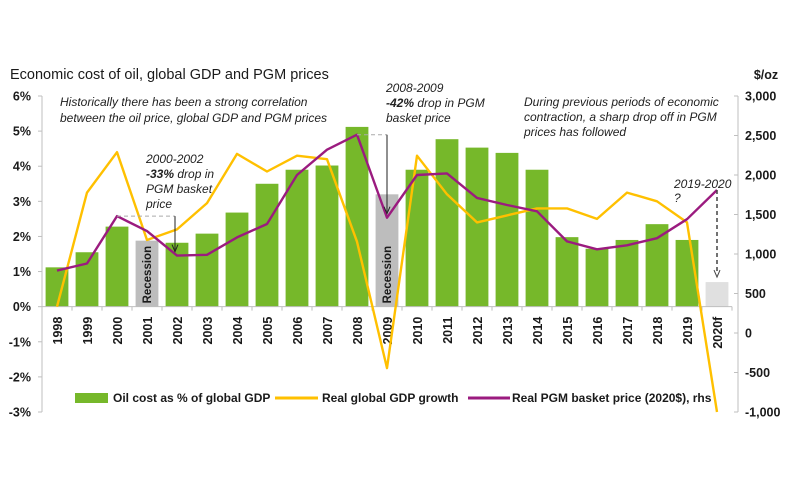 This screenshot has width=800, height=484. I want to click on left-tick-label: 3%, so click(22, 202).